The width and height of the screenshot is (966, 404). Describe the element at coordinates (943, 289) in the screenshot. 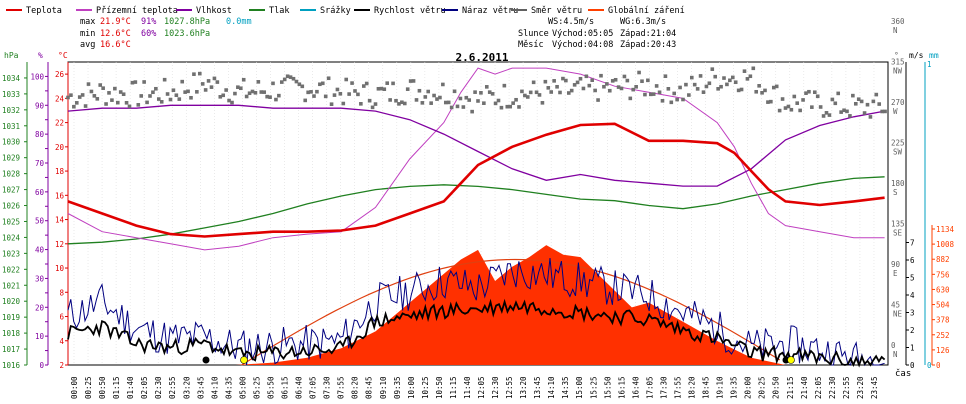

I see `radiation-tick-label: 630` at that location.